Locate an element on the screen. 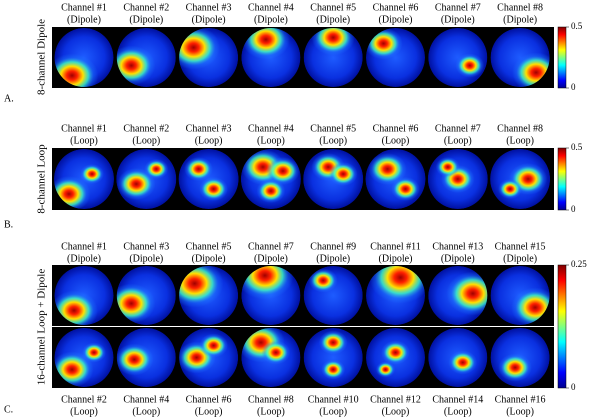 The width and height of the screenshot is (600, 420). channel-name: Channel #14 is located at coordinates (457, 399).